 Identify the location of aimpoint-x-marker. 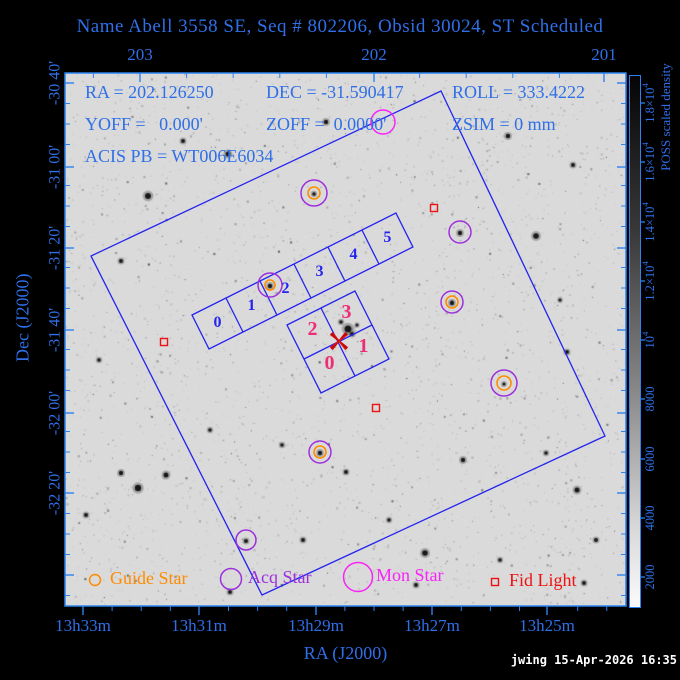
(339, 341).